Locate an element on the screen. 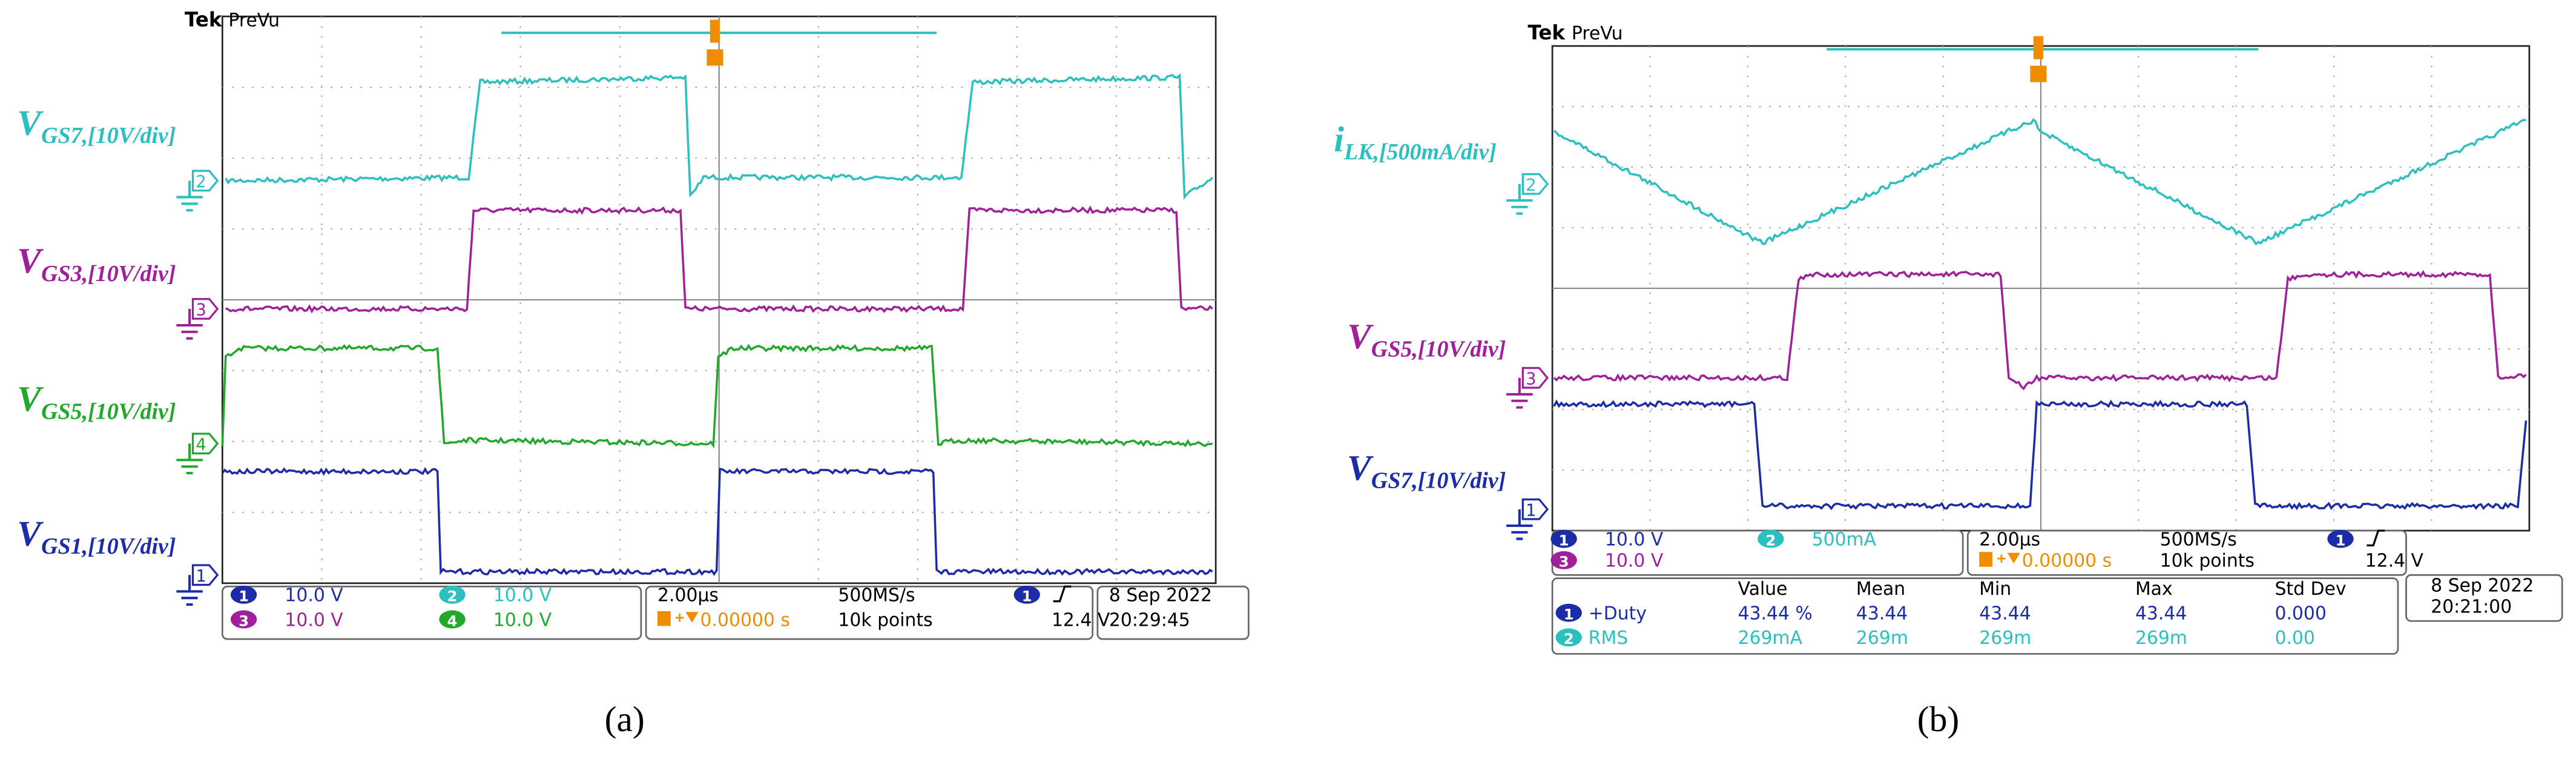  channel-marker-number: 2 is located at coordinates (201, 182).